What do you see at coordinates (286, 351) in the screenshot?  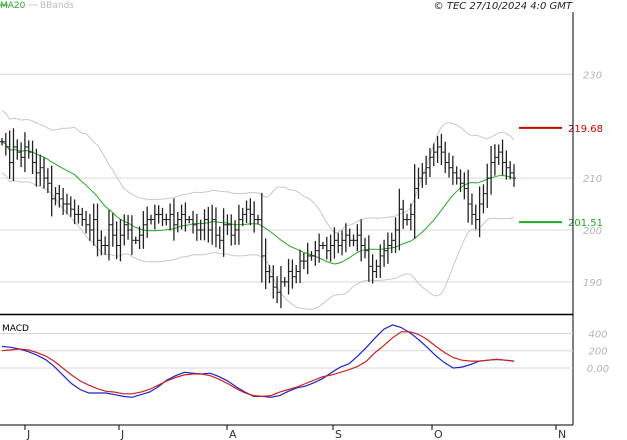 I see `macd-grid` at bounding box center [286, 351].